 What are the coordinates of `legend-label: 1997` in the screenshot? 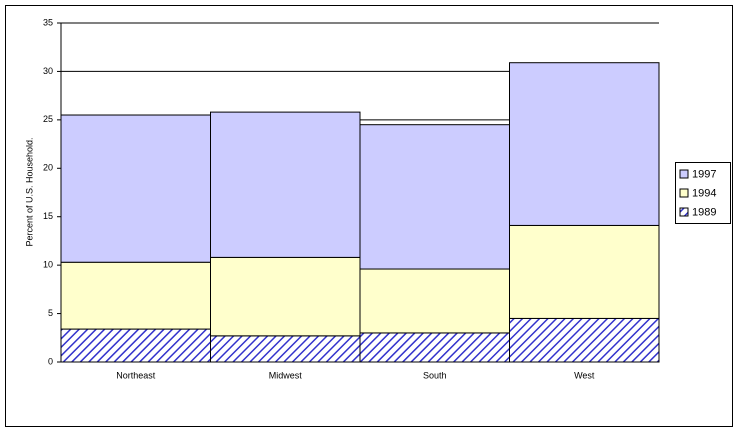 It's located at (704, 174).